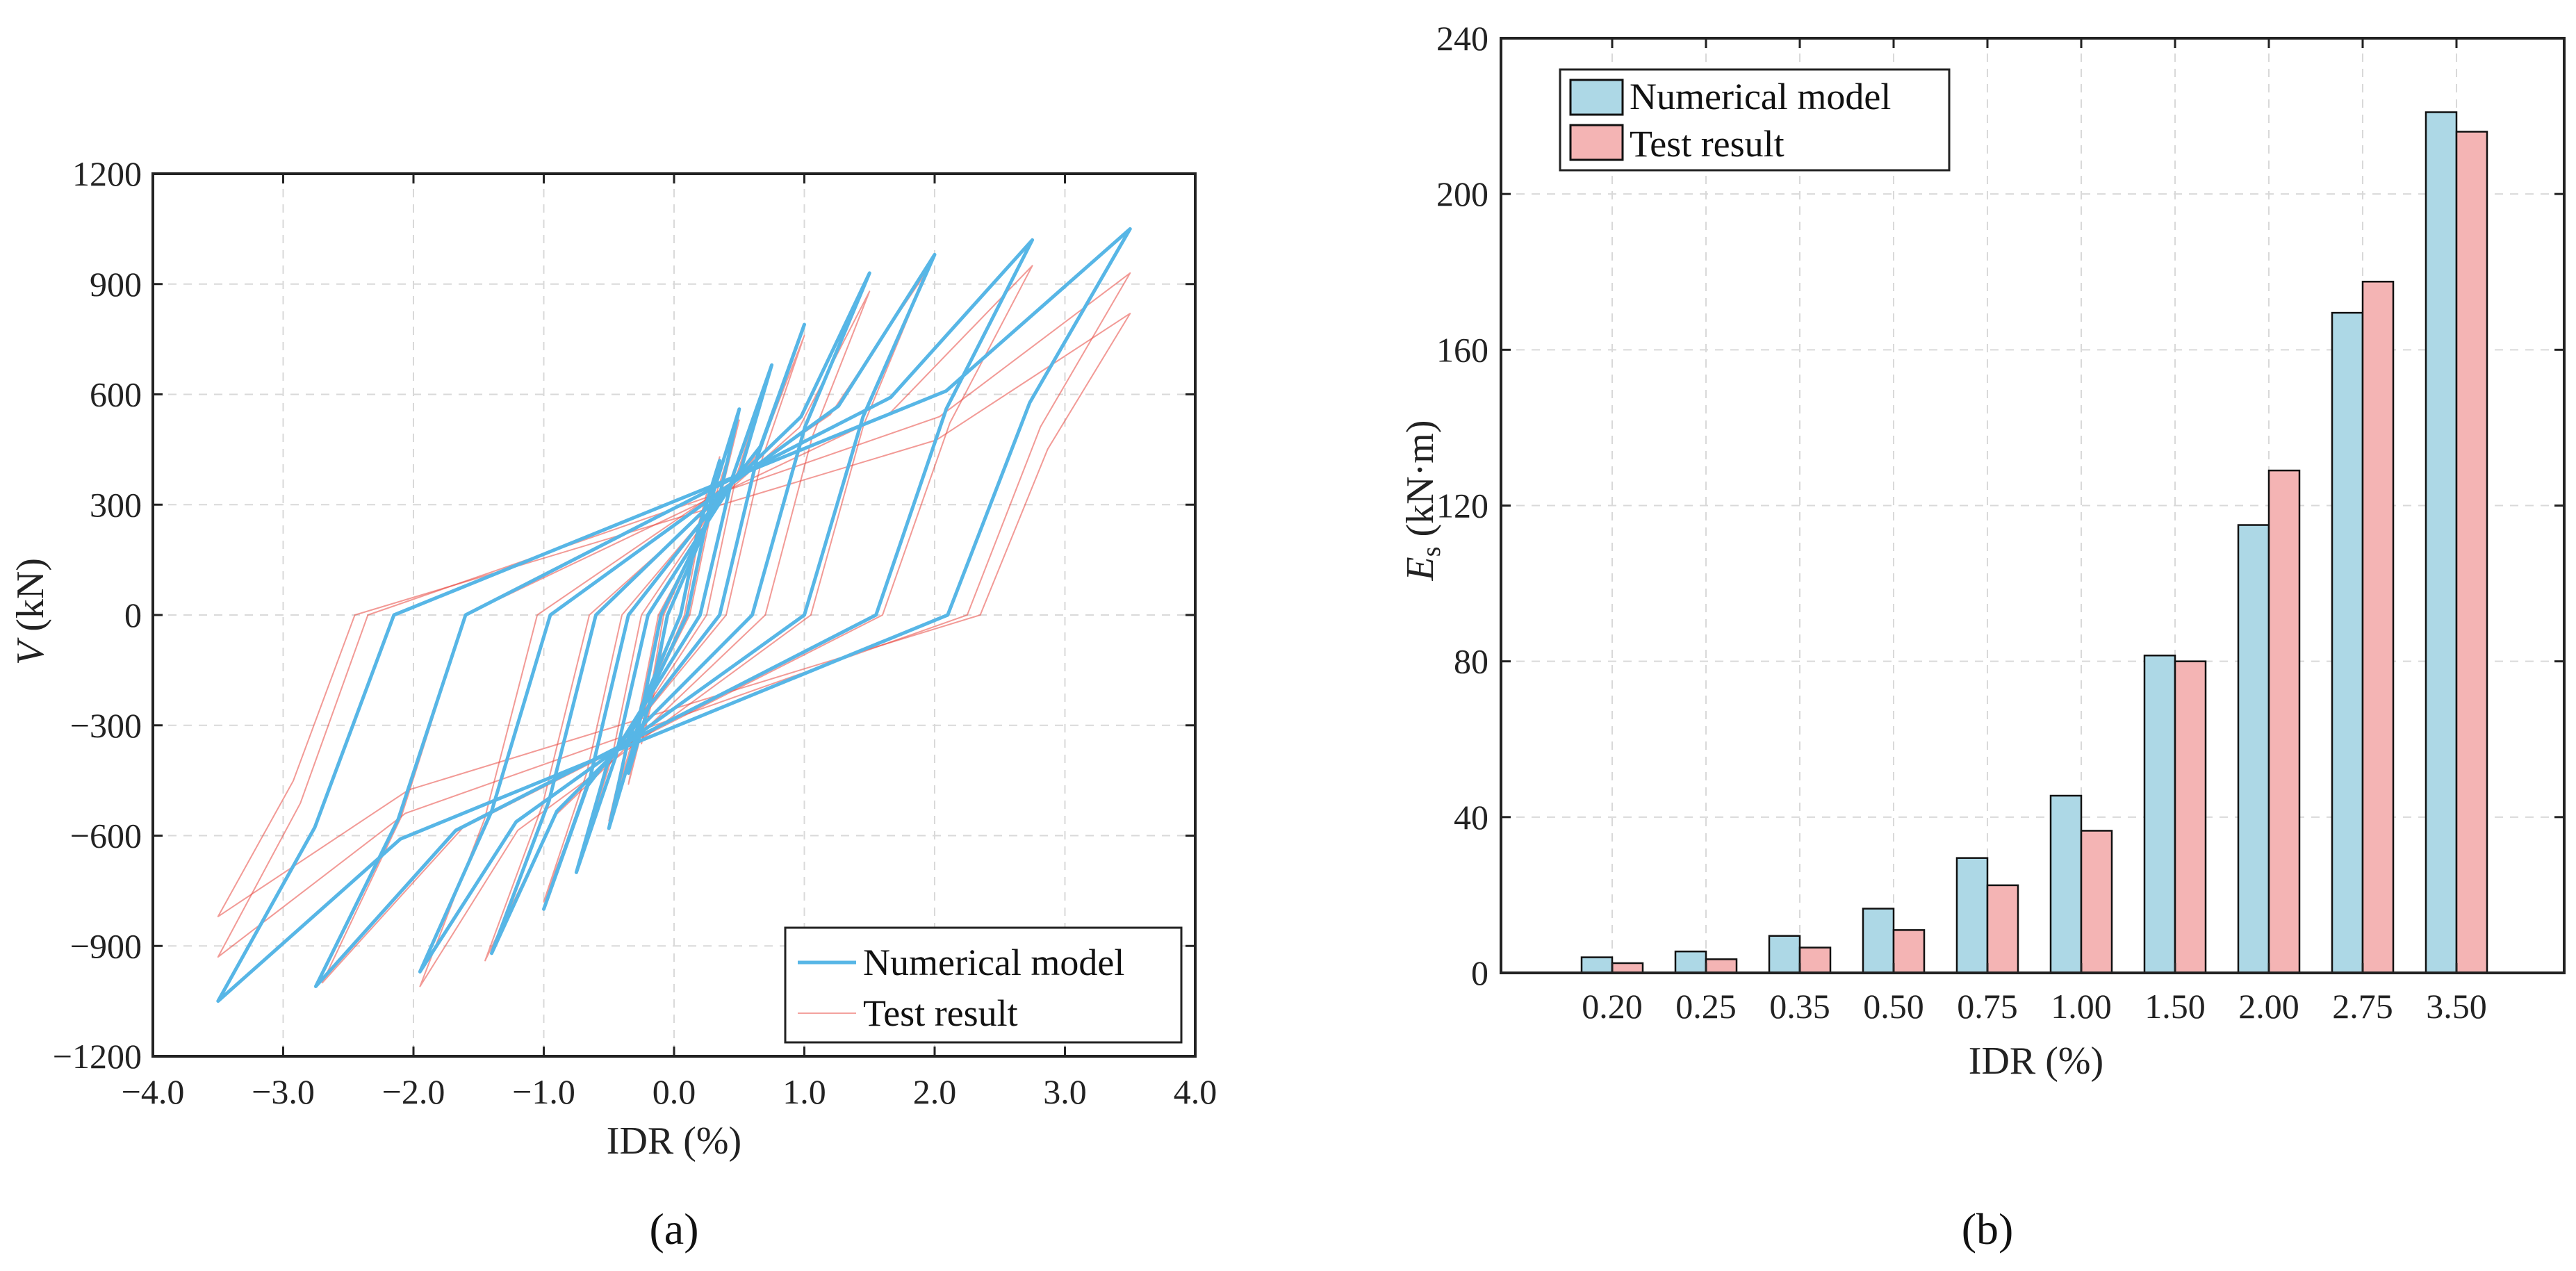 The height and width of the screenshot is (1271, 2576). What do you see at coordinates (804, 1091) in the screenshot?
I see `x-tick-label: 1.0` at bounding box center [804, 1091].